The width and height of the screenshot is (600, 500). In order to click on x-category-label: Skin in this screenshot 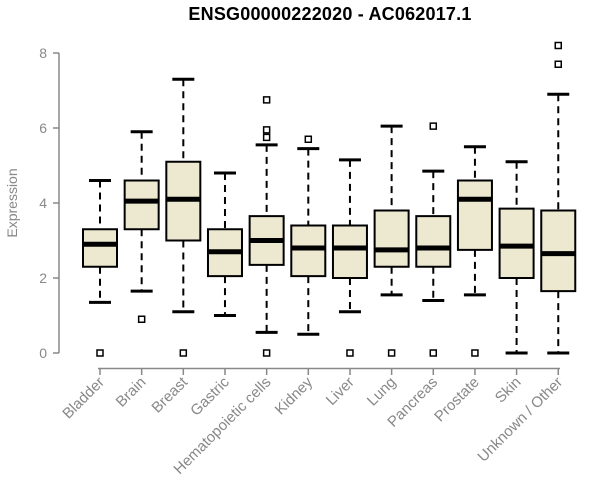, I will do `click(508, 390)`.